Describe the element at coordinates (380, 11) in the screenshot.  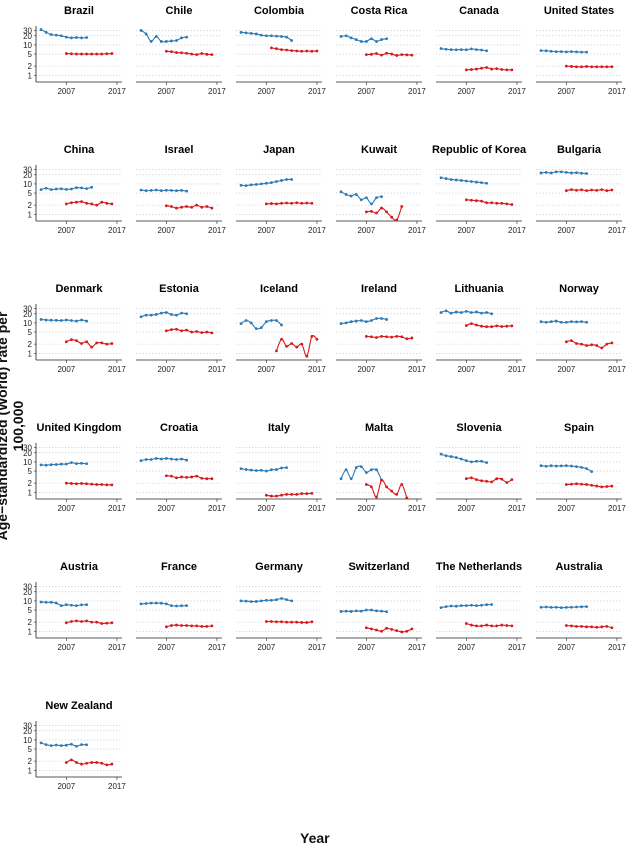
I see `panel-title: Costa Rica` at that location.